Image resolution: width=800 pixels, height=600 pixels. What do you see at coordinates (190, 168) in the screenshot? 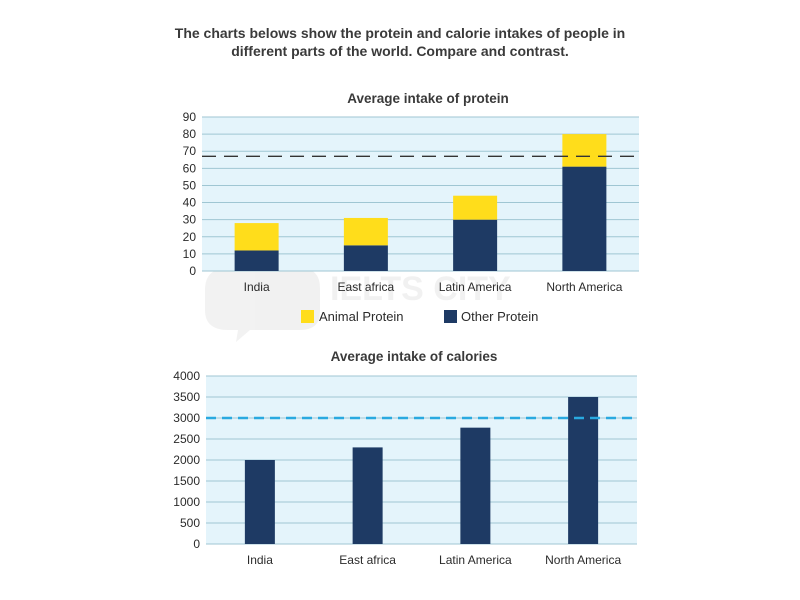
I see `protein-y-tick-label: 60` at bounding box center [190, 168].